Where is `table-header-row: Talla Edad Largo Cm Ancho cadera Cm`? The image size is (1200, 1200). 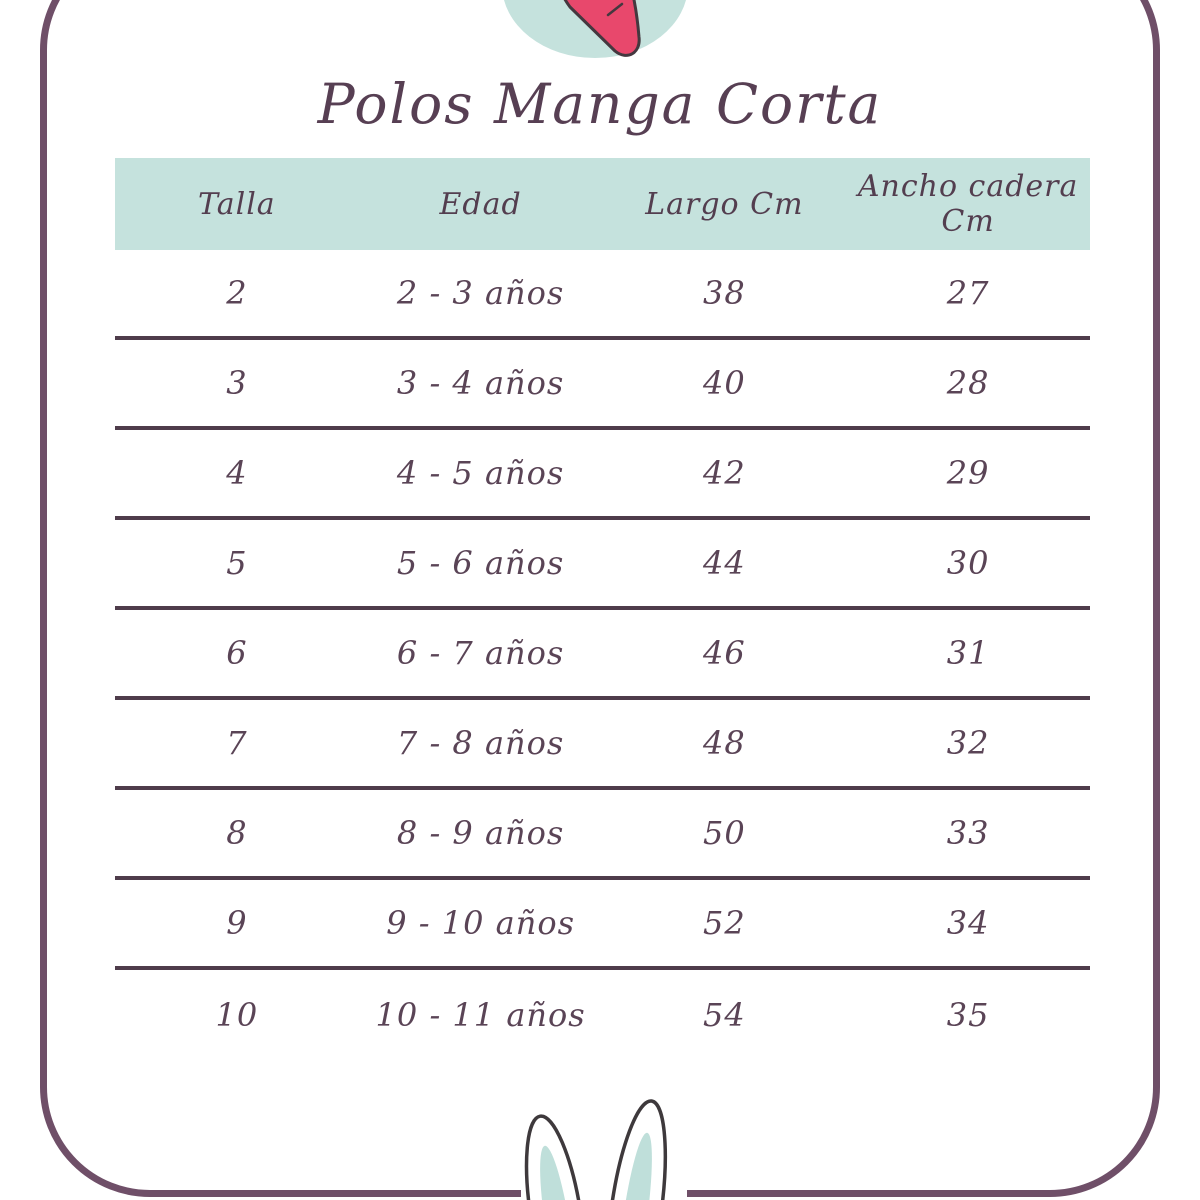 table-header-row: Talla Edad Largo Cm Ancho cadera Cm is located at coordinates (602, 204).